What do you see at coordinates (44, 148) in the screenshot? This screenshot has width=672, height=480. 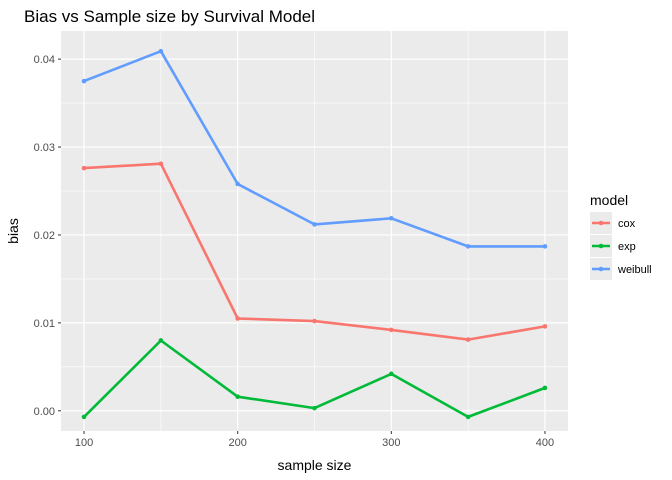 I see `y-tick-label: 0.03` at bounding box center [44, 148].